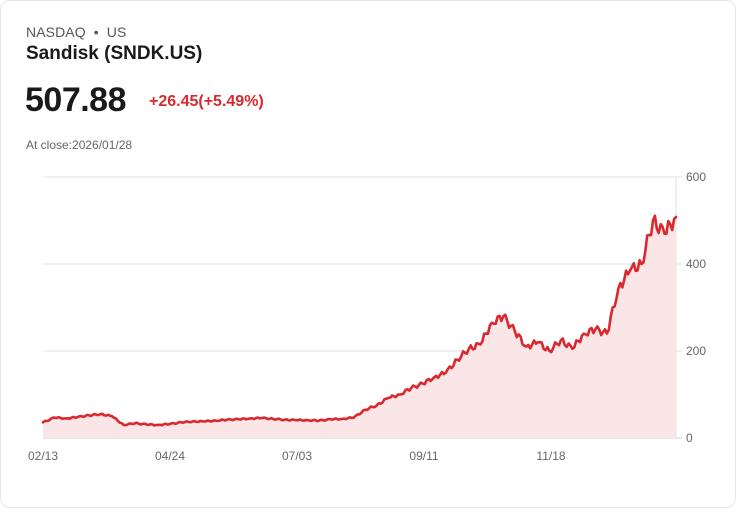 The width and height of the screenshot is (736, 508). Describe the element at coordinates (423, 456) in the screenshot. I see `x-tick-label: 09/11` at that location.